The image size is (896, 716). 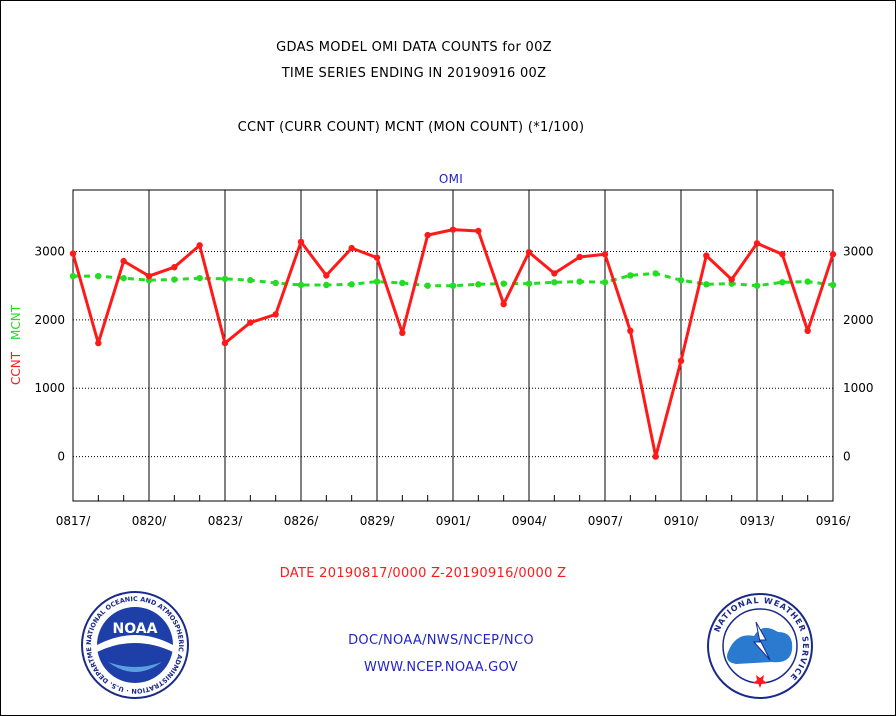 I want to click on y-axis-label-mcnt: MCNT, so click(x=16, y=322).